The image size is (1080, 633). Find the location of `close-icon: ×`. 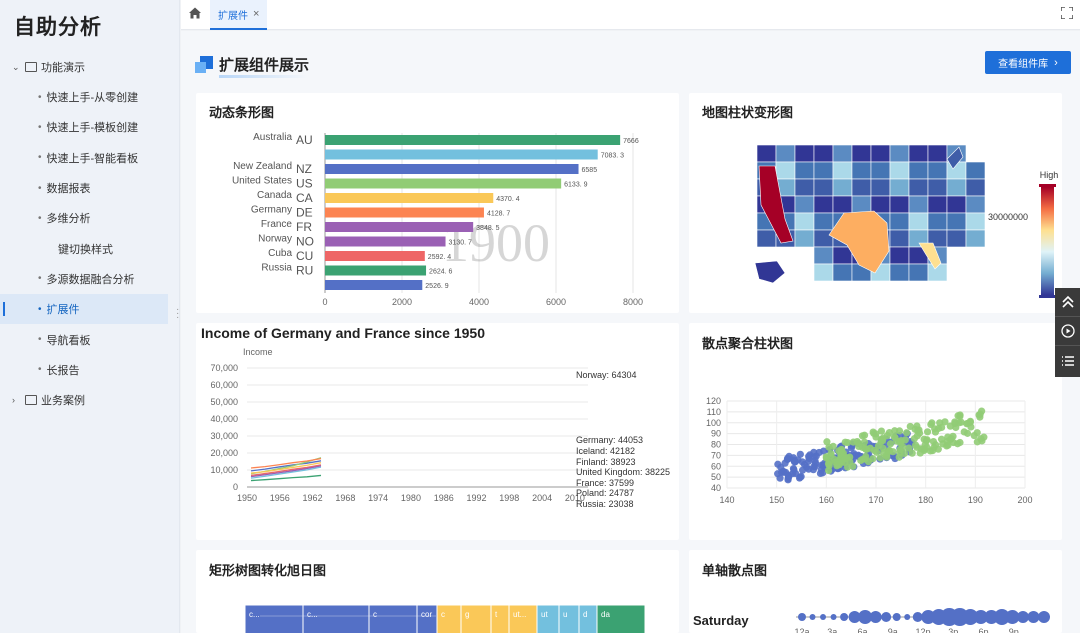

close-icon: × is located at coordinates (256, 14).